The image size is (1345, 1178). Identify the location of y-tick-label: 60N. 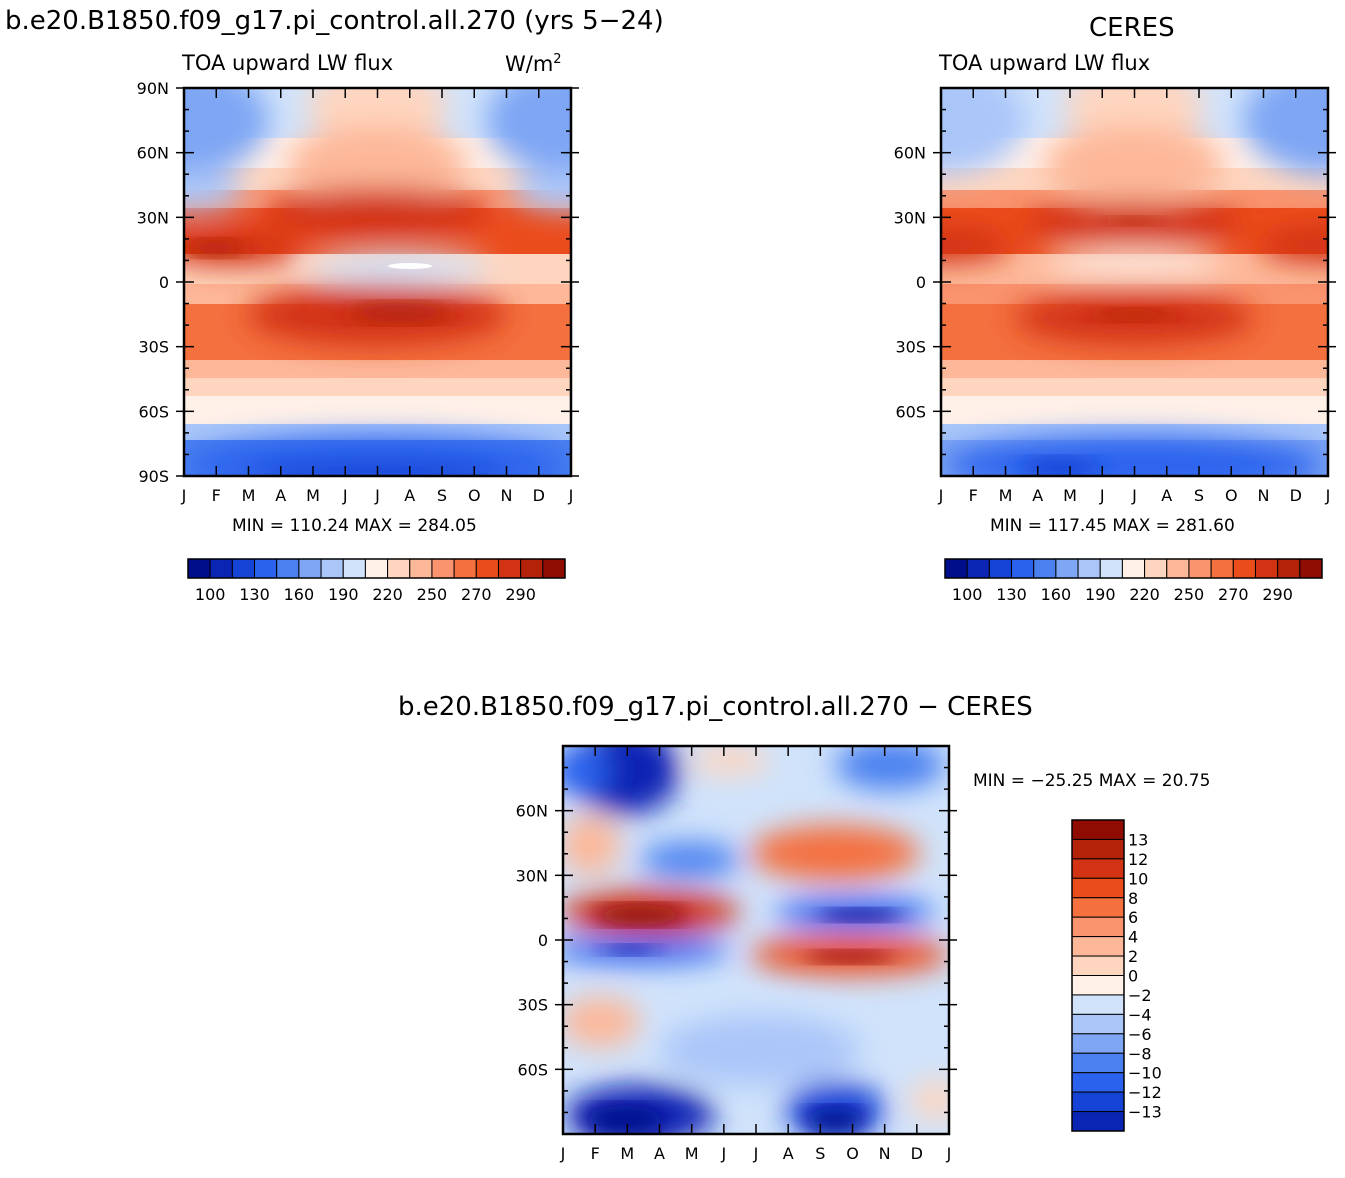
(910, 153).